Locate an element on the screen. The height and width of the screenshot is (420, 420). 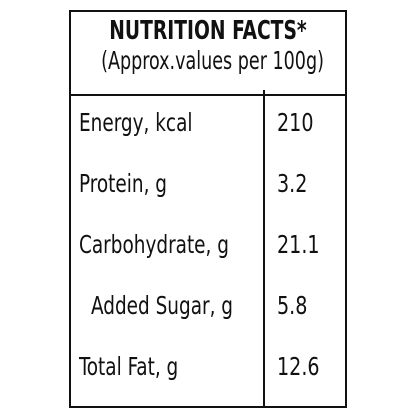
title: NUTRITION FACTS* is located at coordinates (208, 31).